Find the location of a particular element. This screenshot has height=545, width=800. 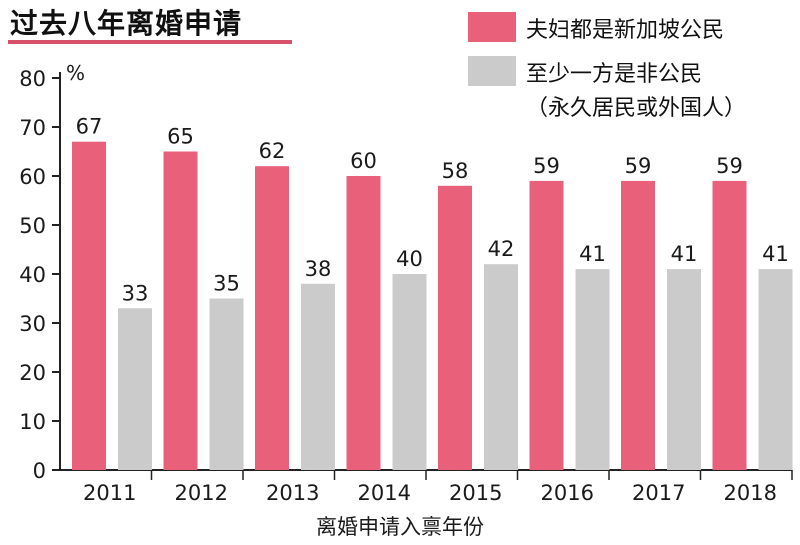

legend: 夫妇都是新加坡公民 至少一方是非公民 （永久居民或外国人） is located at coordinates (633, 64).